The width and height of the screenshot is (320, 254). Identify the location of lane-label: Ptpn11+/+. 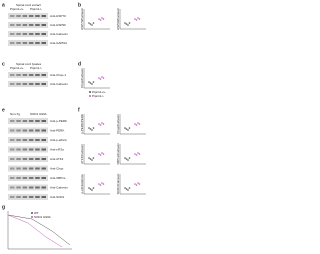
(17, 68).